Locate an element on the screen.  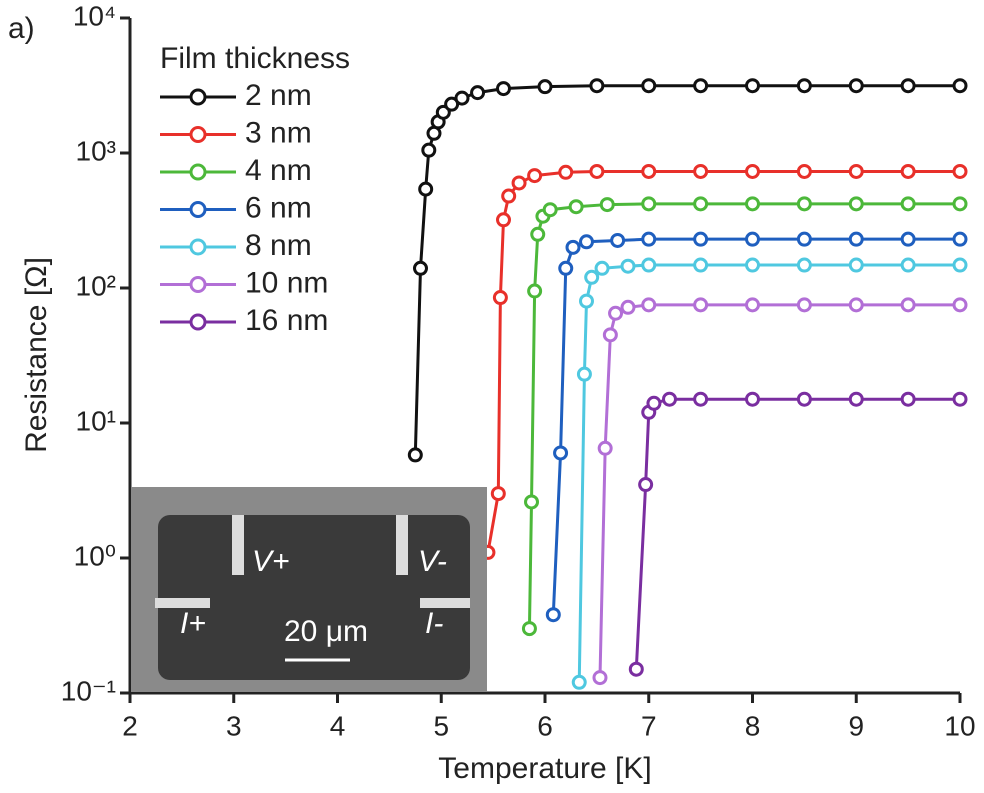
legend-label: 3 nm is located at coordinates (278, 132).